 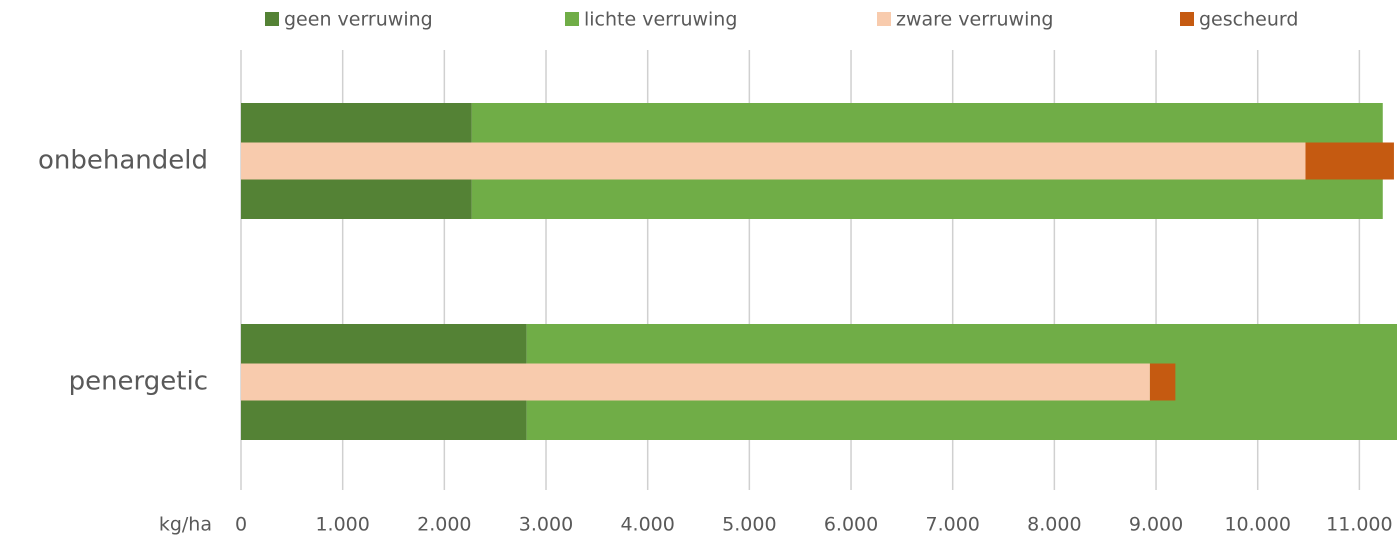 What do you see at coordinates (974, 20) in the screenshot?
I see `legend-label: zware verruwing` at bounding box center [974, 20].